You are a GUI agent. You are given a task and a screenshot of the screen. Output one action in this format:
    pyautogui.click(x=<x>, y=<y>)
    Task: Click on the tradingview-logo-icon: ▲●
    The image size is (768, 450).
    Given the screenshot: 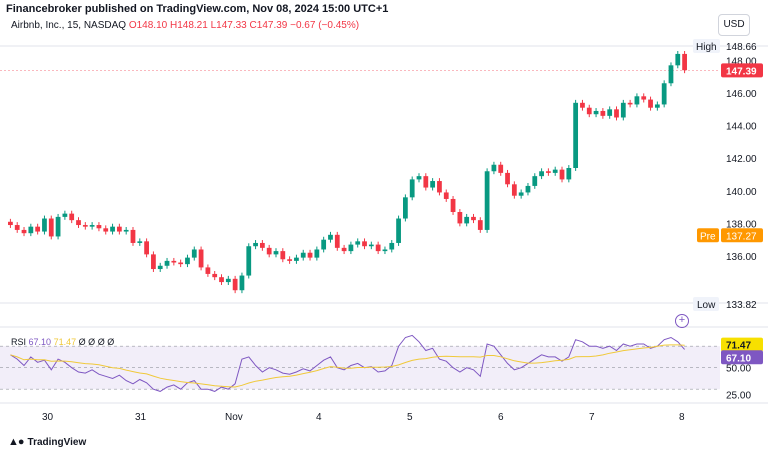 What is the action you would take?
    pyautogui.click(x=16, y=442)
    